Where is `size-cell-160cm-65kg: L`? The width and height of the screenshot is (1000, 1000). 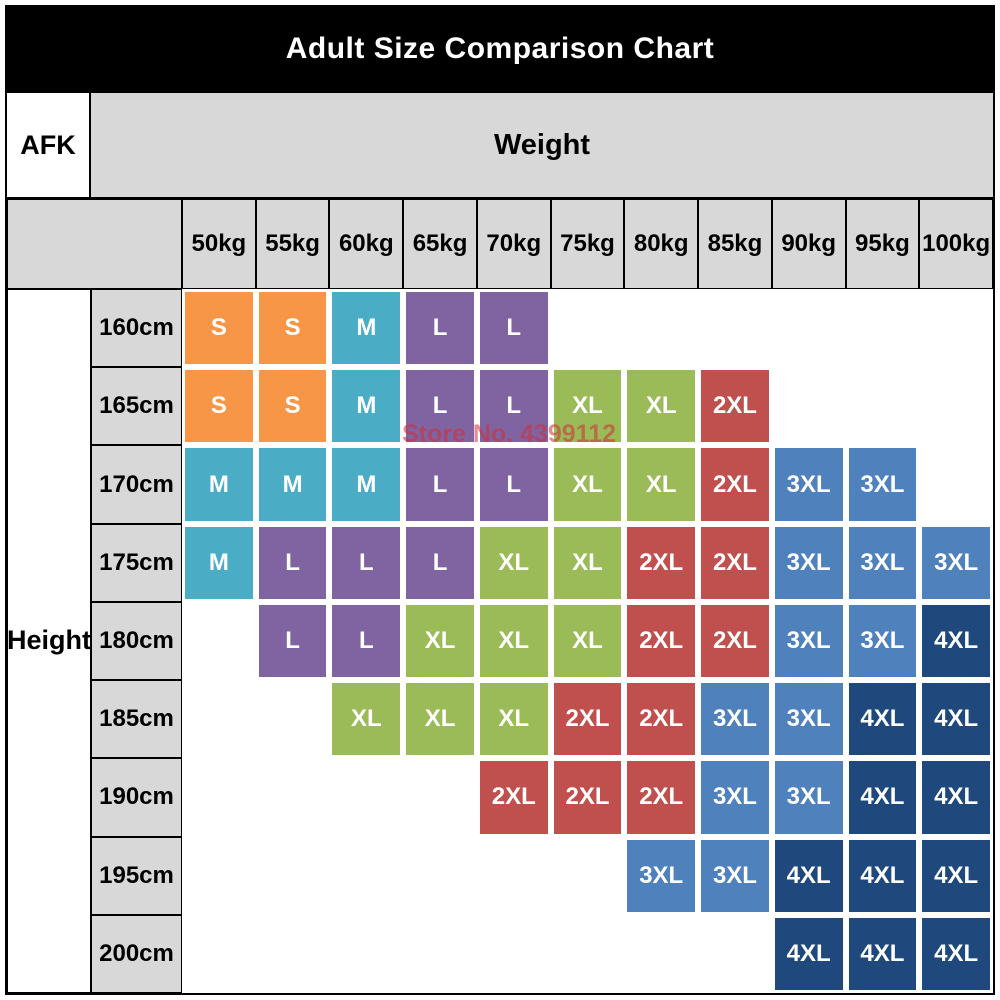
size-cell-160cm-65kg: L is located at coordinates (440, 328).